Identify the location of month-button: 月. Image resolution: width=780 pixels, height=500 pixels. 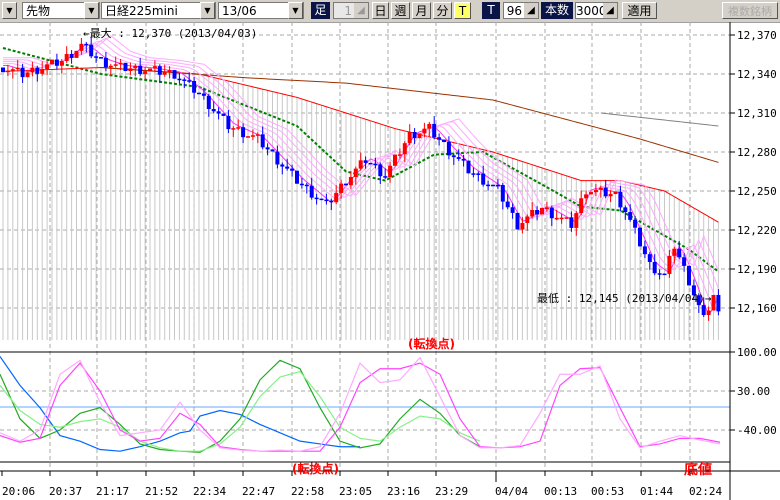
(421, 10).